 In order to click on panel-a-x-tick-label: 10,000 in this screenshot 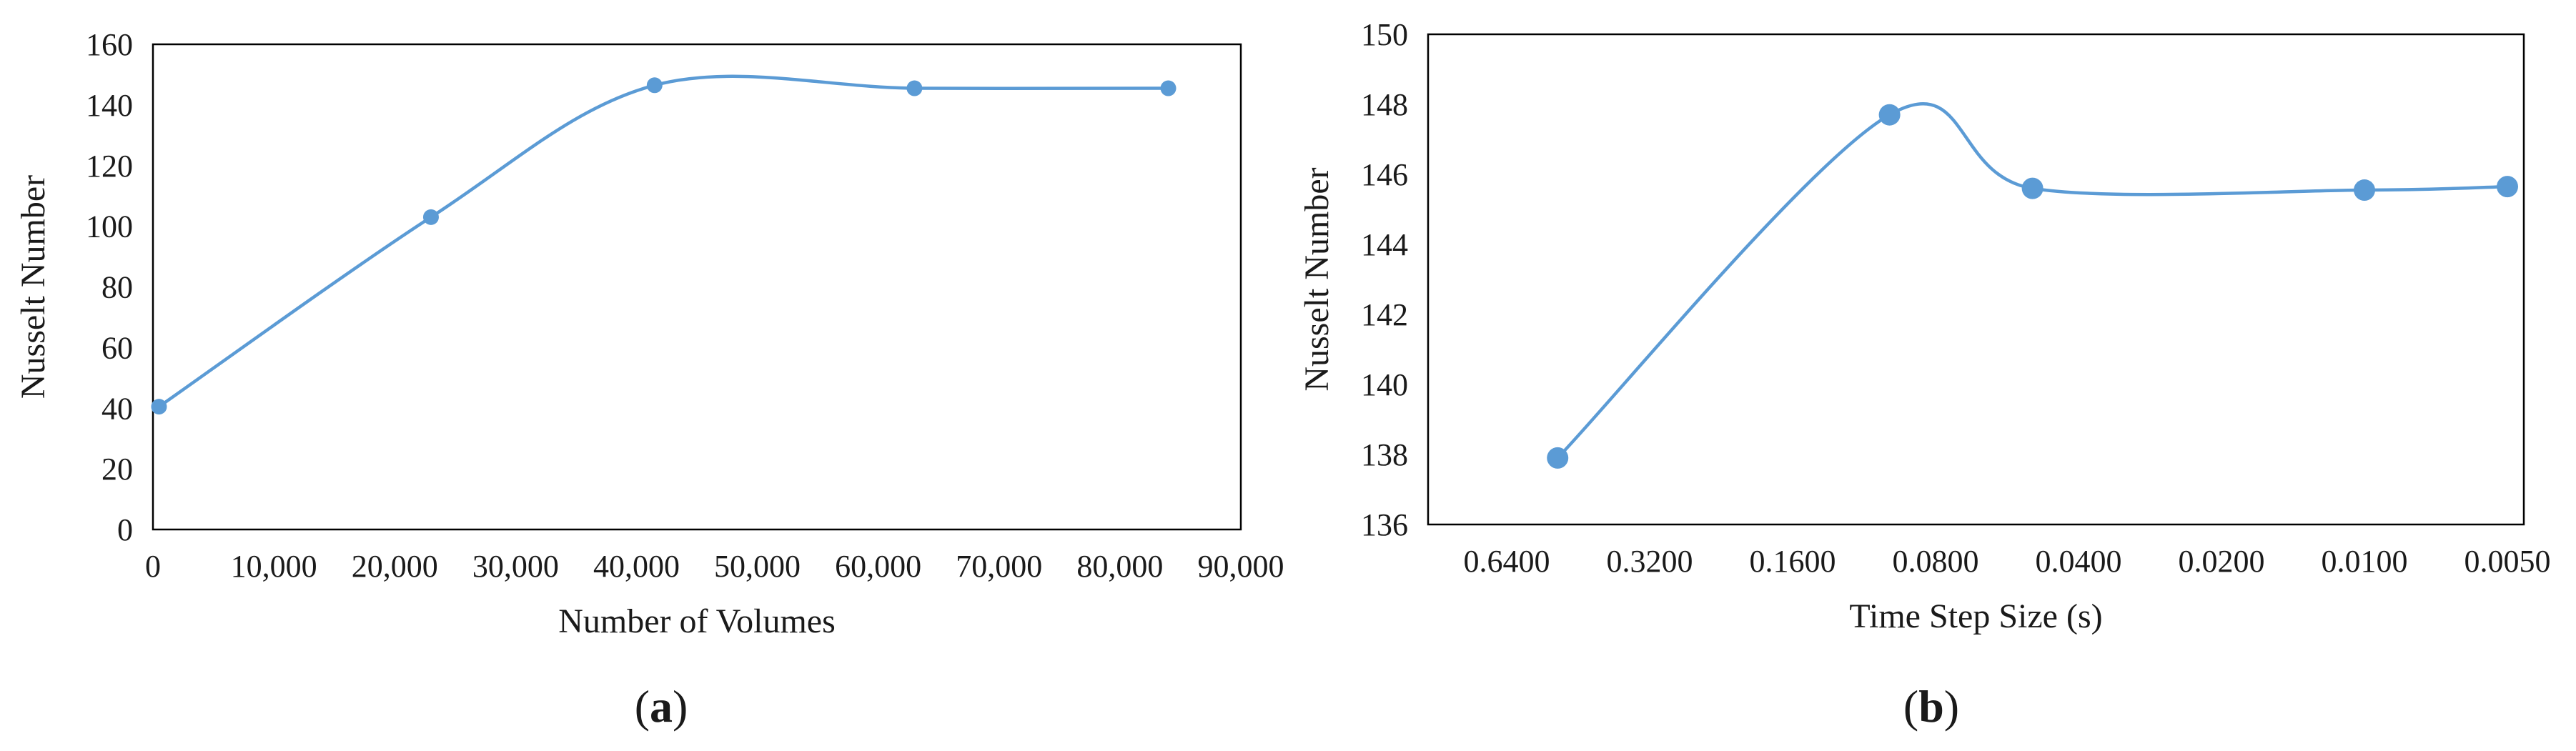, I will do `click(274, 566)`.